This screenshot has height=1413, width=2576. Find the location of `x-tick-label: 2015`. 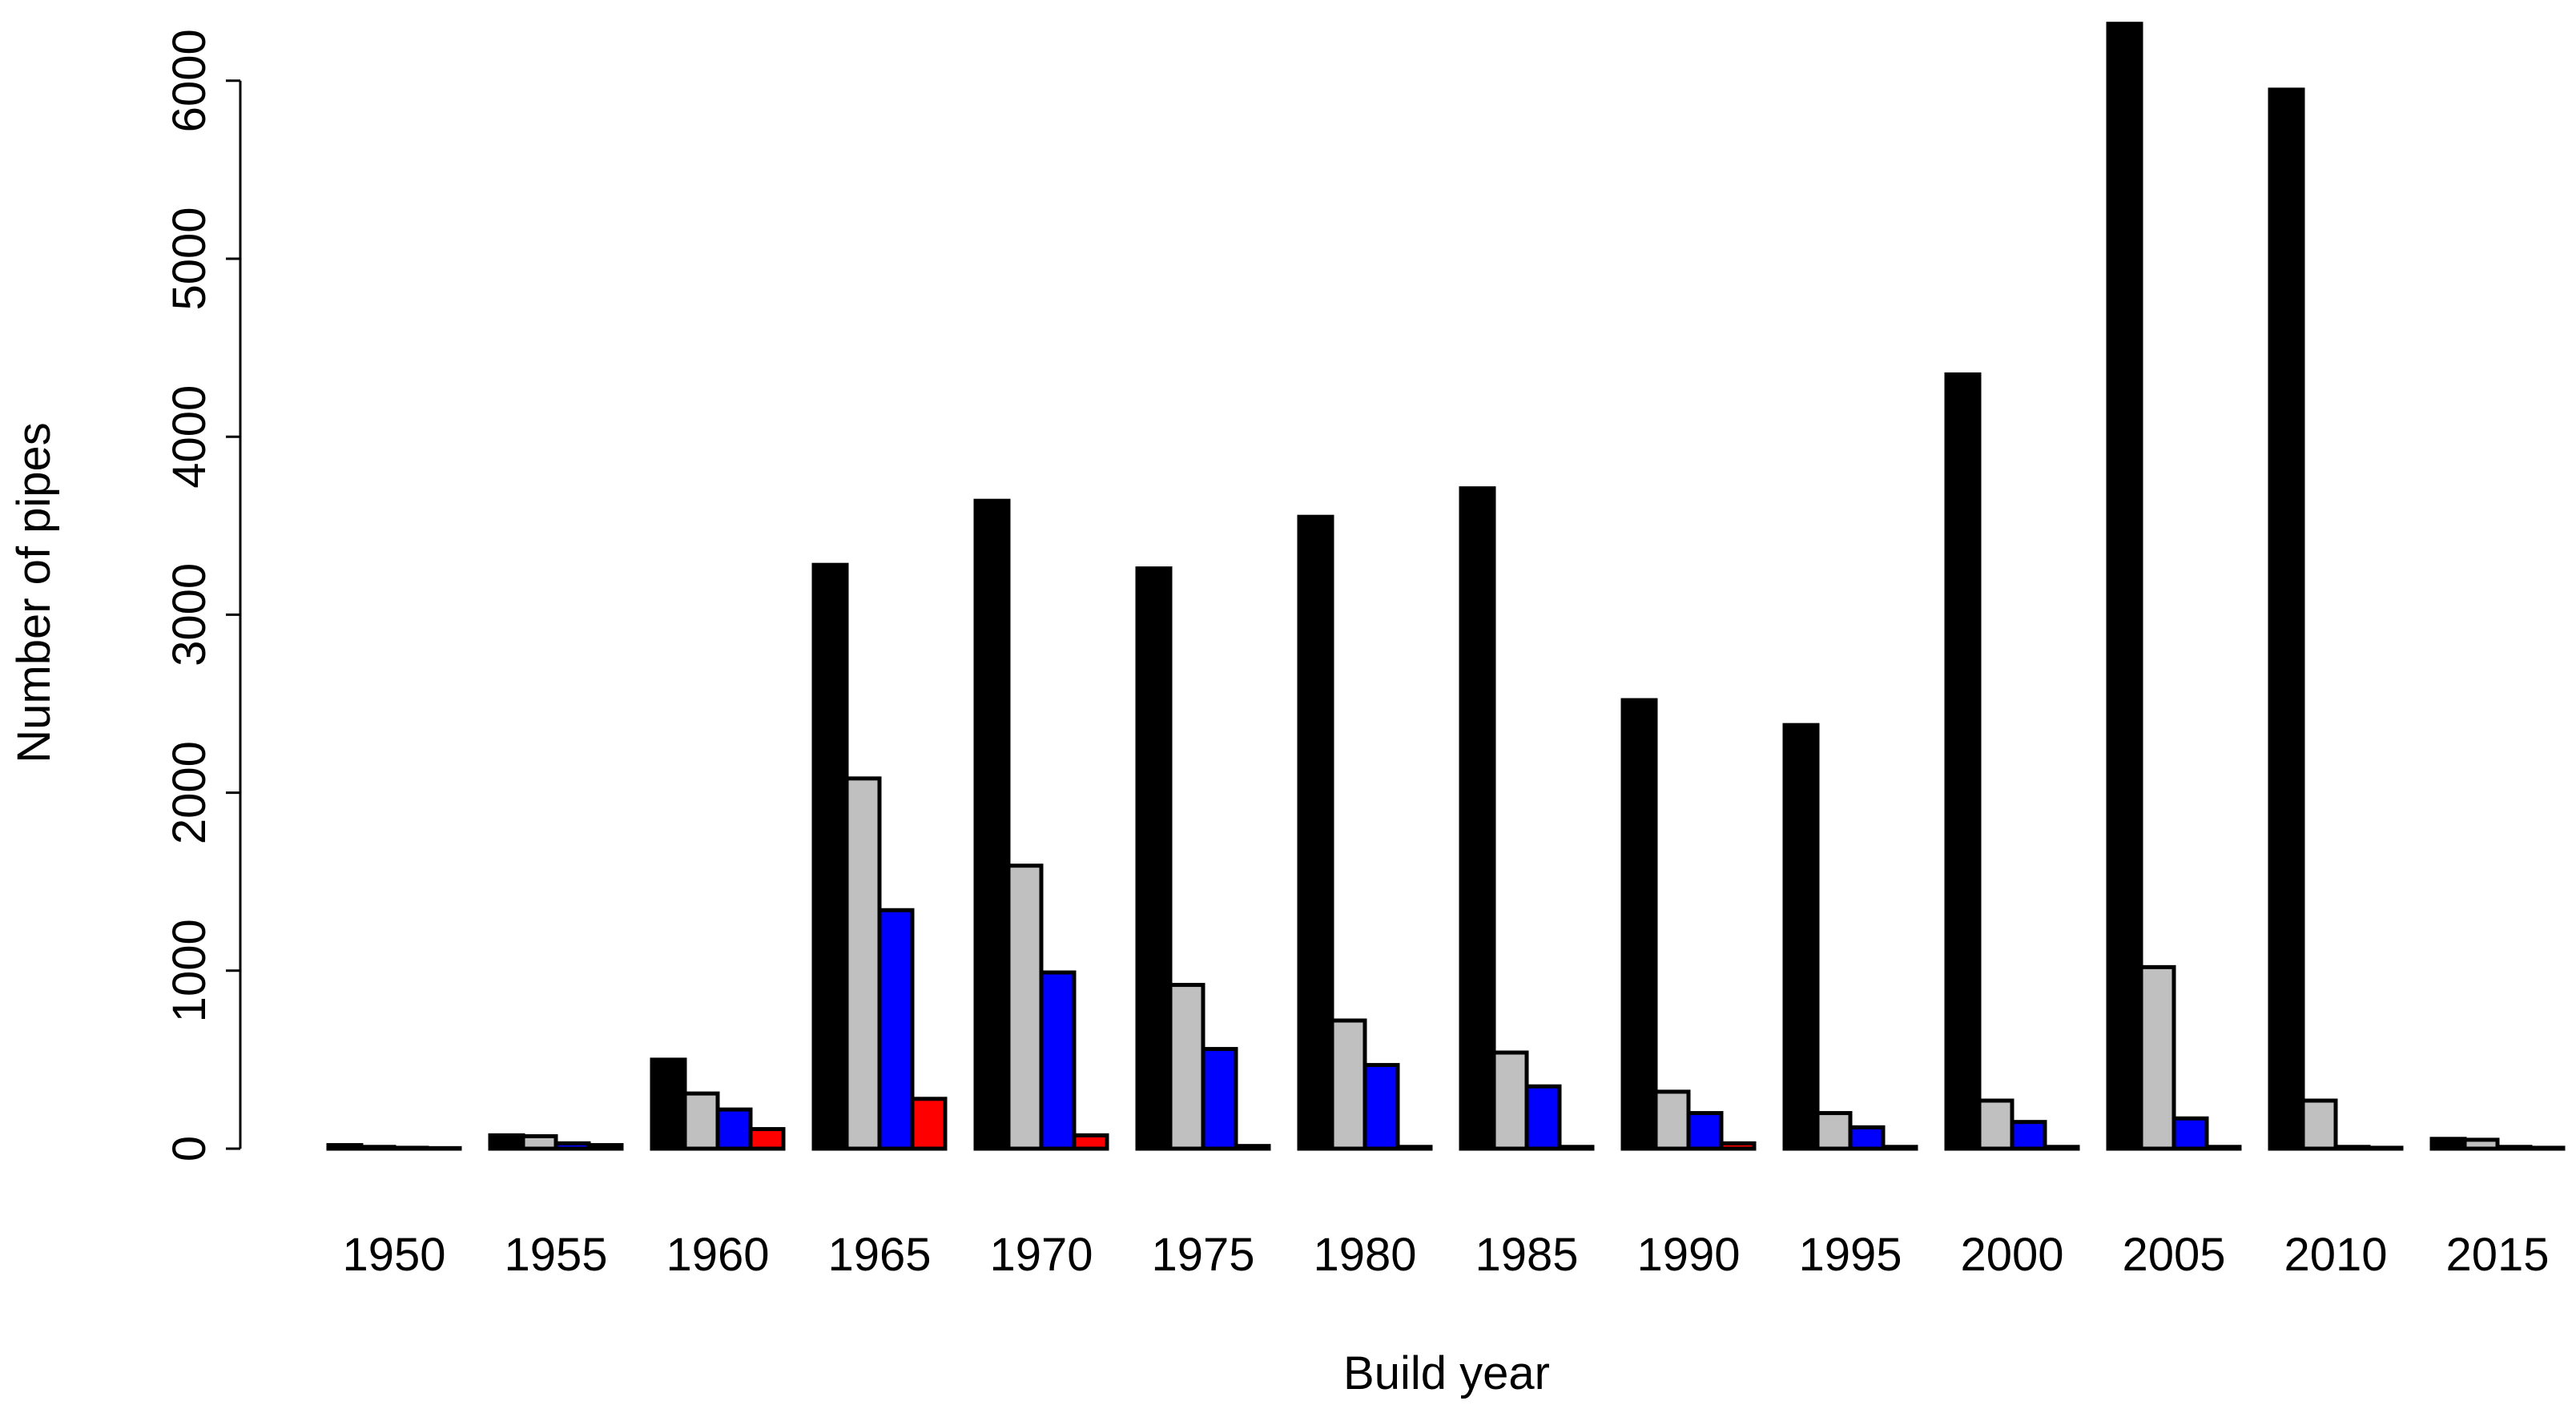

x-tick-label: 2015 is located at coordinates (2497, 1255).